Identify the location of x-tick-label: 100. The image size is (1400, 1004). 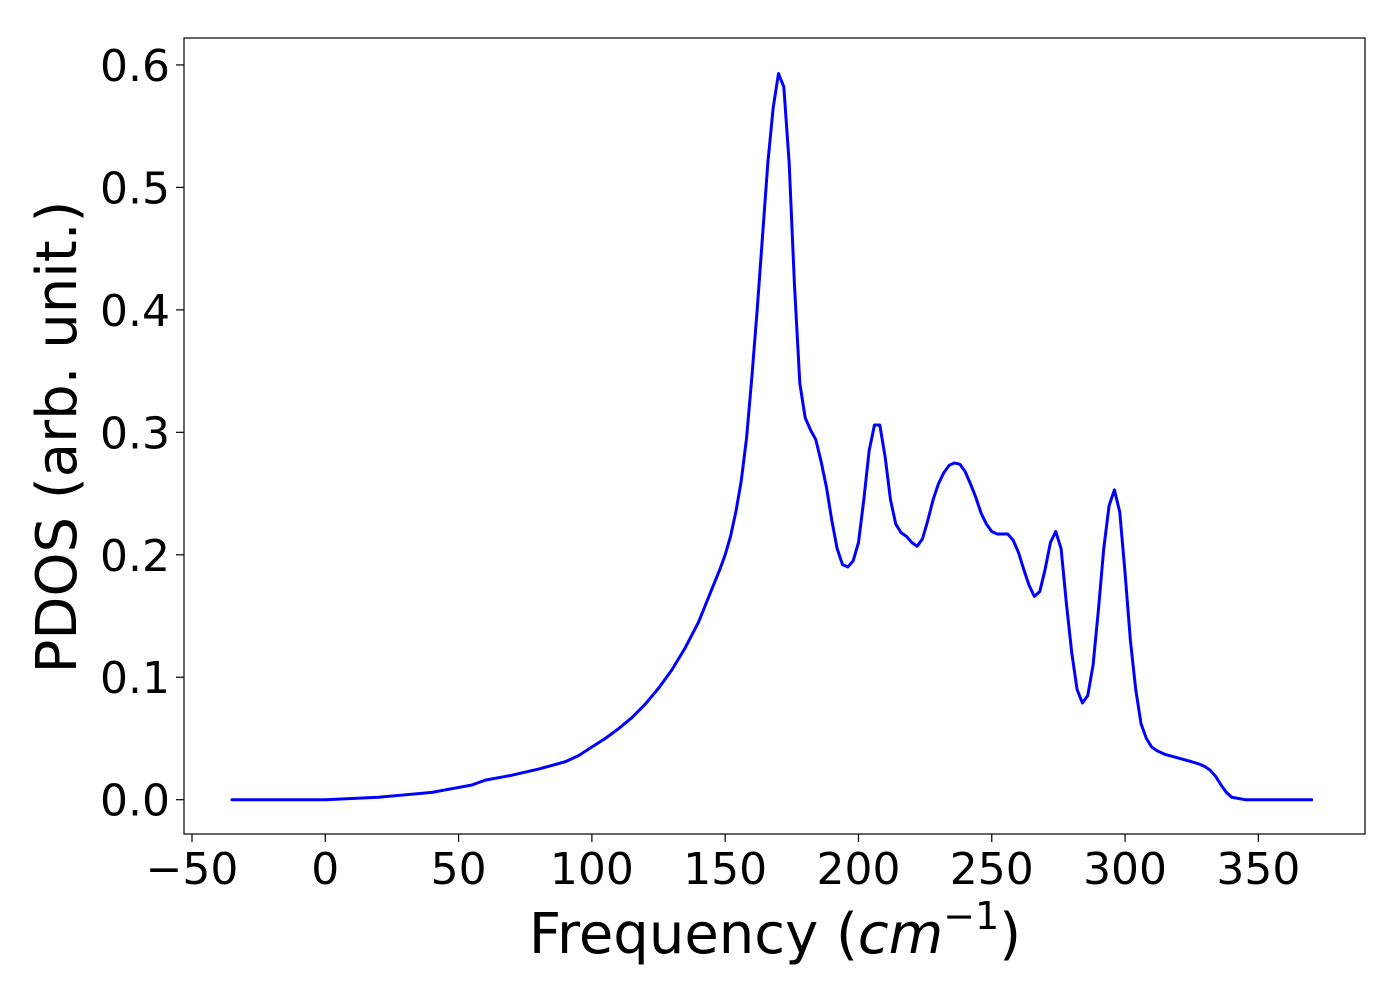
(592, 869).